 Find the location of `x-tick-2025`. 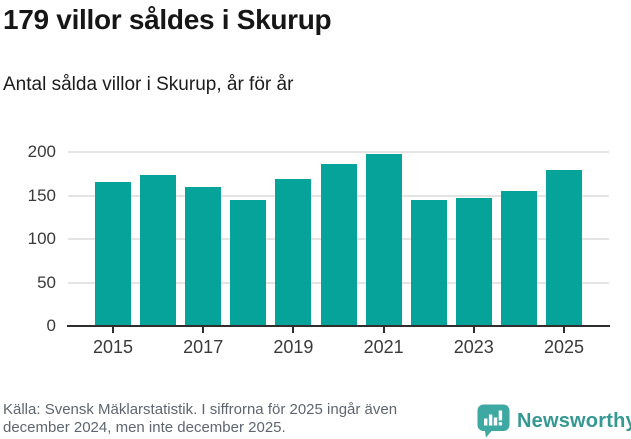

x-tick-2025 is located at coordinates (564, 330).